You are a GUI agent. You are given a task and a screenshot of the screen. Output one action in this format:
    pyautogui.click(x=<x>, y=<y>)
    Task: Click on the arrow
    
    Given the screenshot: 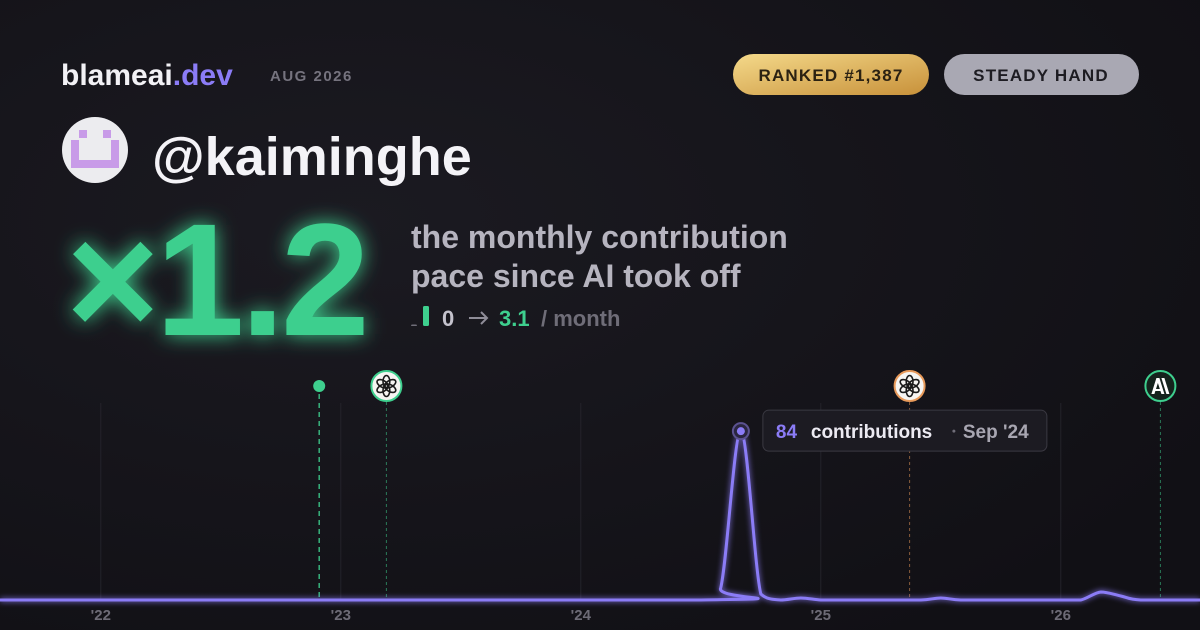 What is the action you would take?
    pyautogui.click(x=479, y=318)
    